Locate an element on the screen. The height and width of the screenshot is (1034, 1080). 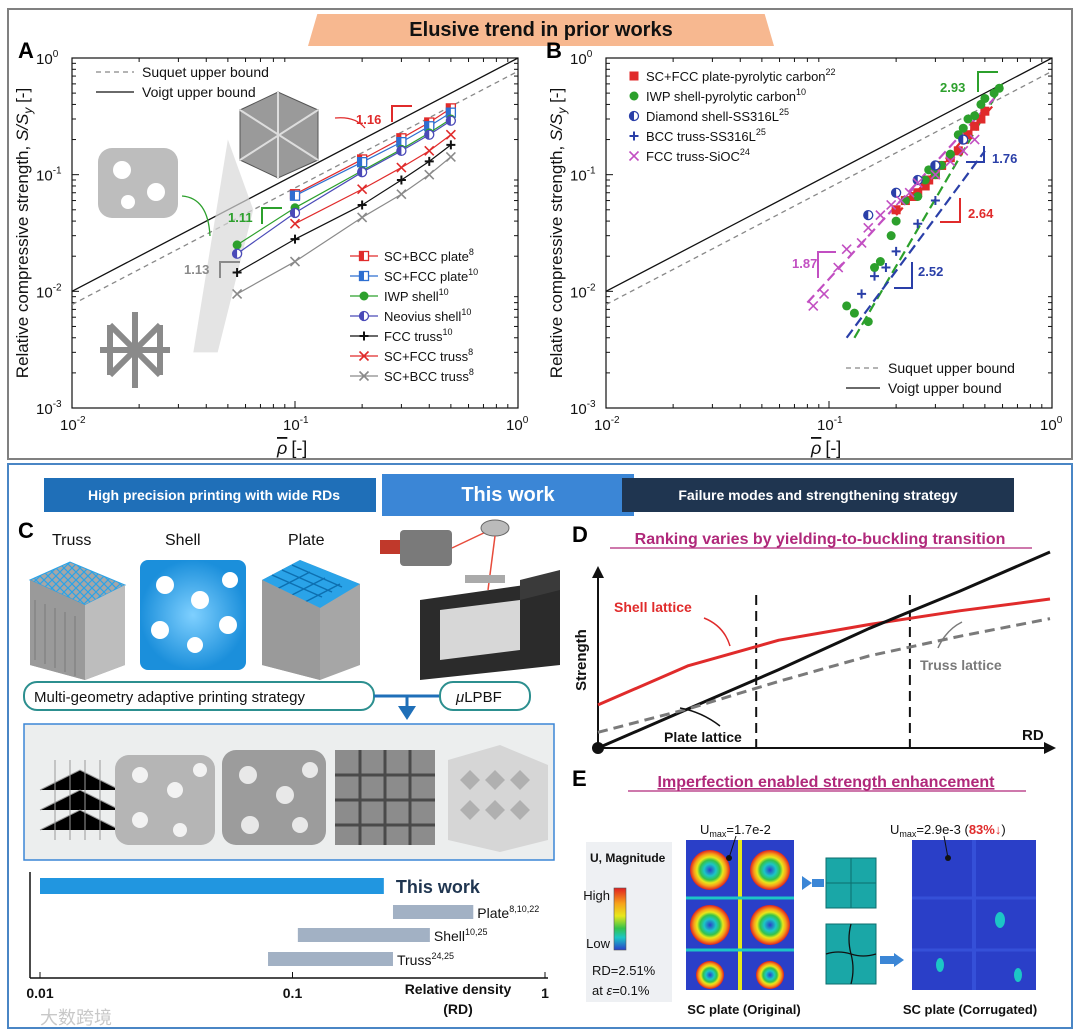
slope-marker-gray is located at coordinates (229, 269).